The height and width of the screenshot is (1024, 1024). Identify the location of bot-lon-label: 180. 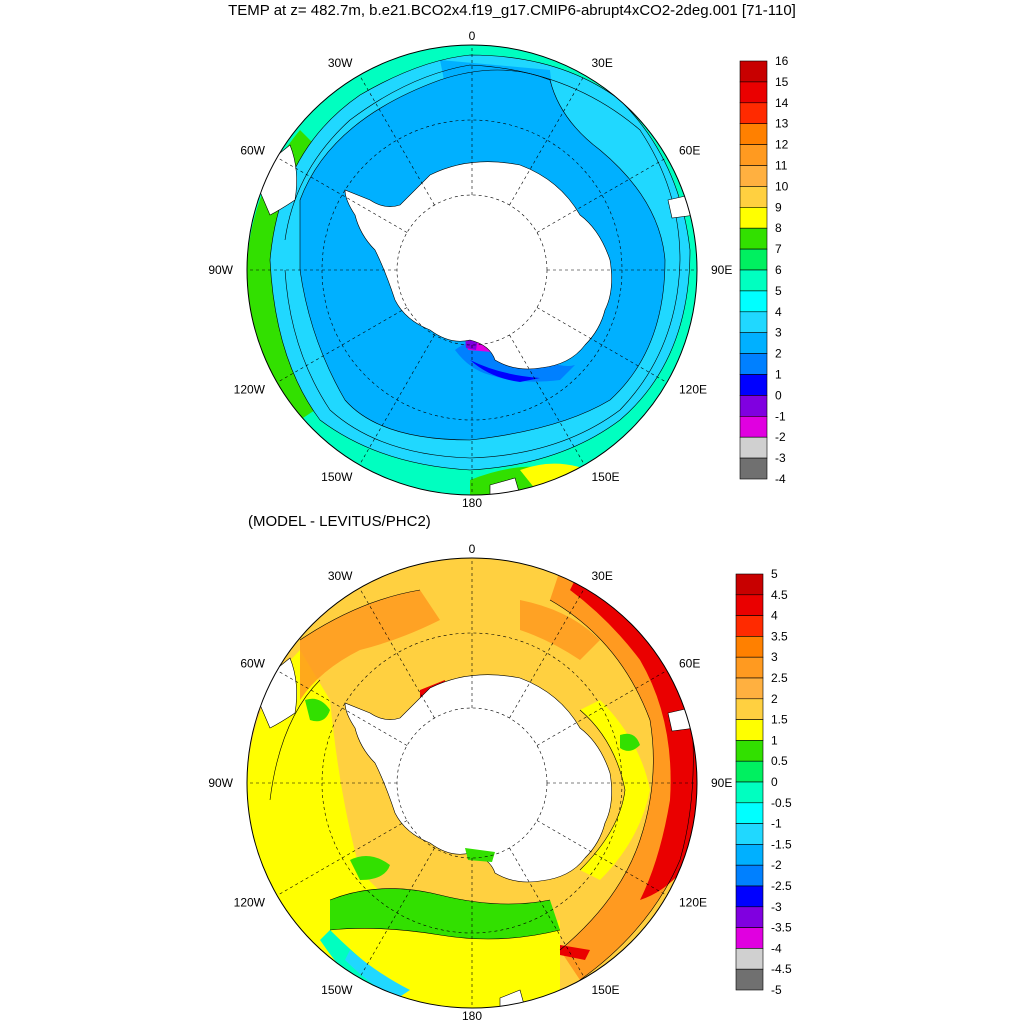
(472, 1016).